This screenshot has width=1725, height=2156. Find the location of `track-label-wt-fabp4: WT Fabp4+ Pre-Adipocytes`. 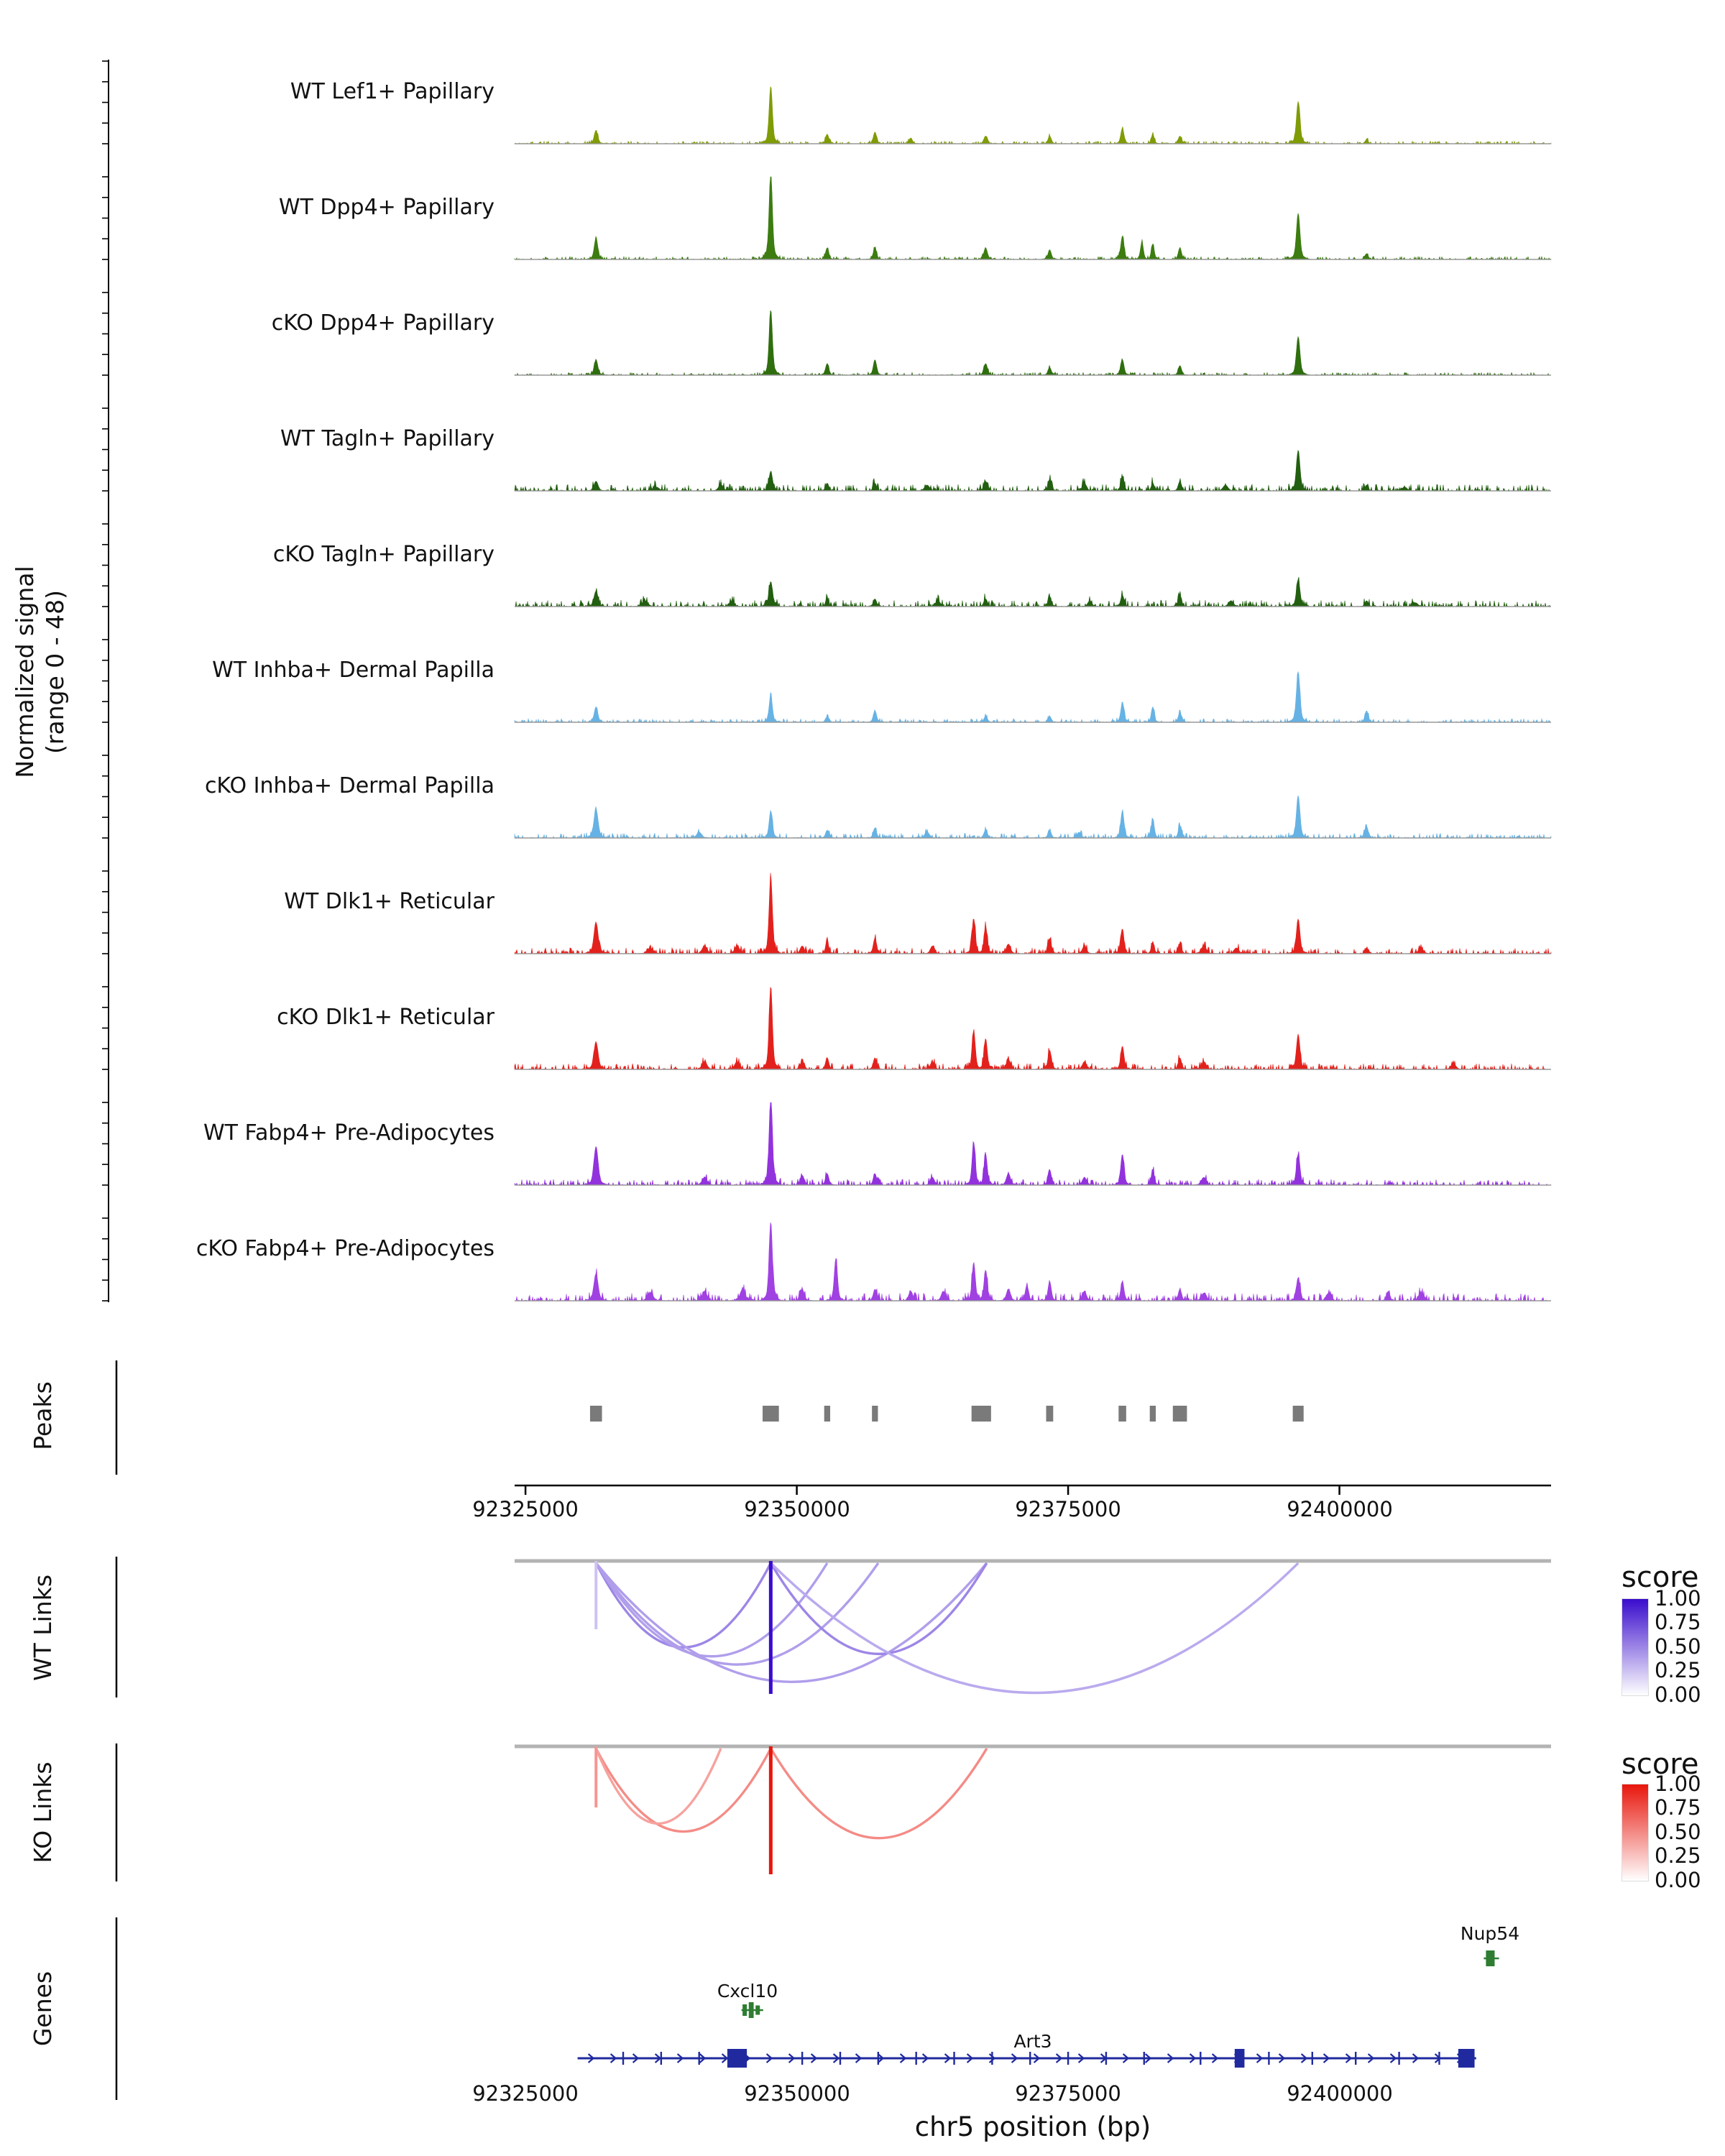

track-label-wt-fabp4: WT Fabp4+ Pre-Adipocytes is located at coordinates (348, 1133).